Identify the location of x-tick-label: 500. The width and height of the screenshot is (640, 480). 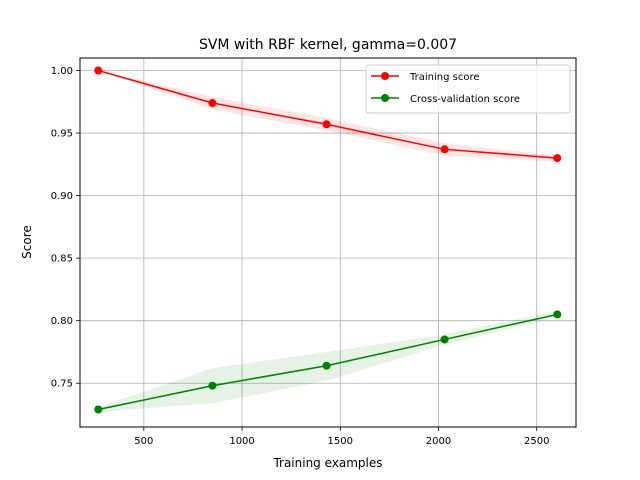
(143, 441).